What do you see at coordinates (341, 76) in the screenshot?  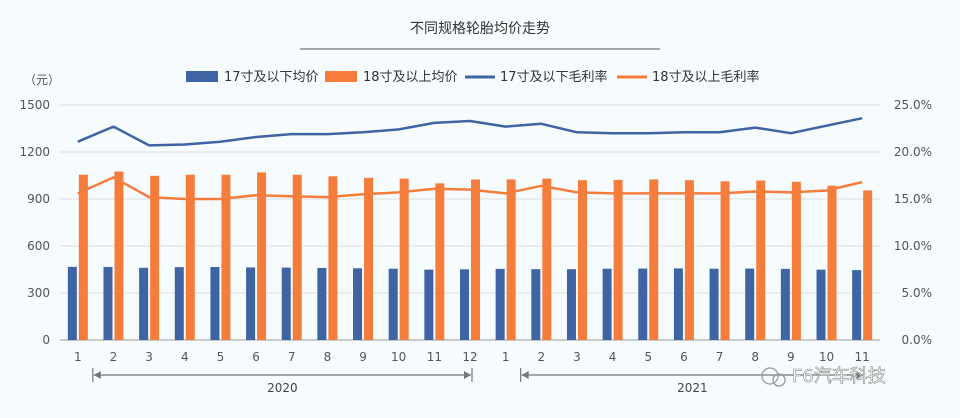 I see `legend-swatch-large-price` at bounding box center [341, 76].